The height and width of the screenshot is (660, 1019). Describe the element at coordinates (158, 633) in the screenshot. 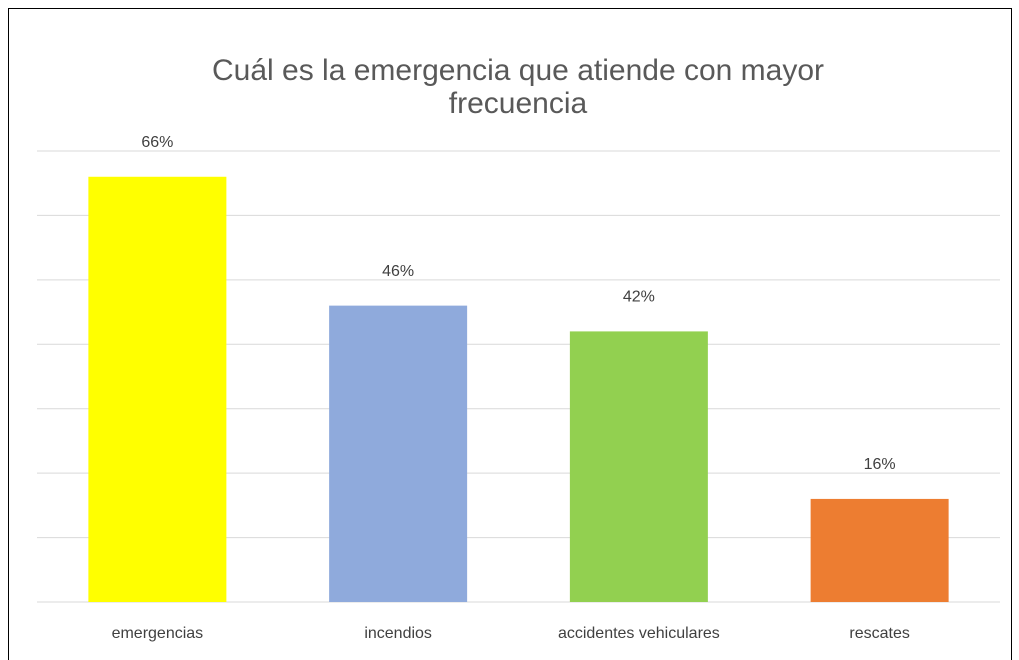

I see `x-tick-label: emergencias` at that location.